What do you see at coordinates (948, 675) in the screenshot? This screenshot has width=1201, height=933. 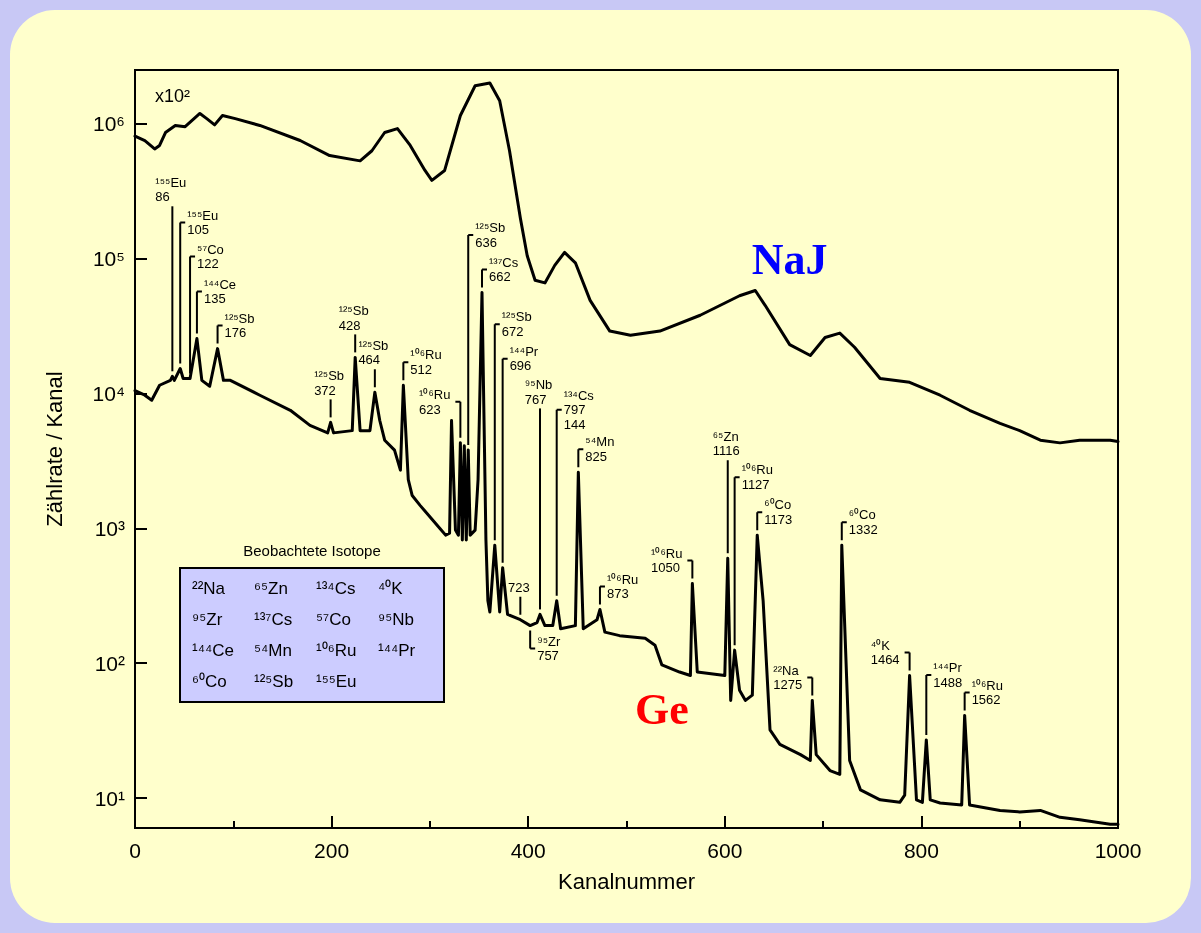 I see `annotation: ¹⁴⁴Pr 1488` at bounding box center [948, 675].